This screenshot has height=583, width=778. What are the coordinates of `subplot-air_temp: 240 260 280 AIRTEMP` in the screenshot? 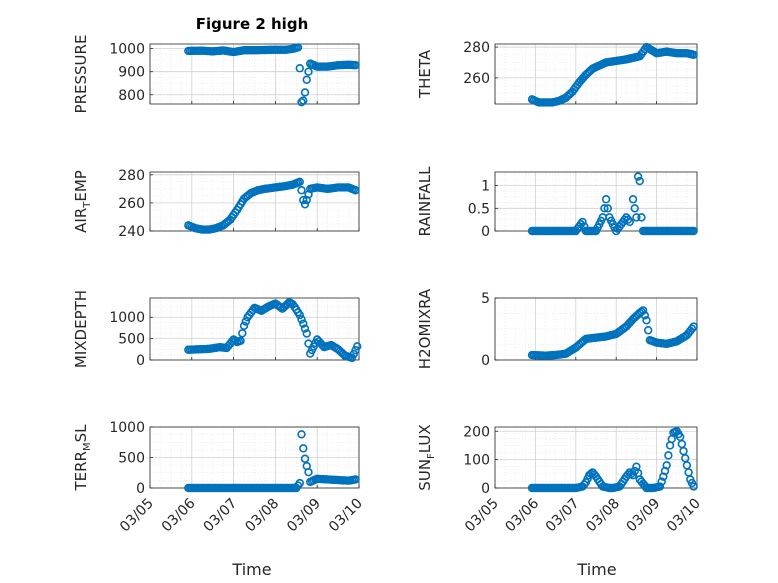 It's located at (216, 204).